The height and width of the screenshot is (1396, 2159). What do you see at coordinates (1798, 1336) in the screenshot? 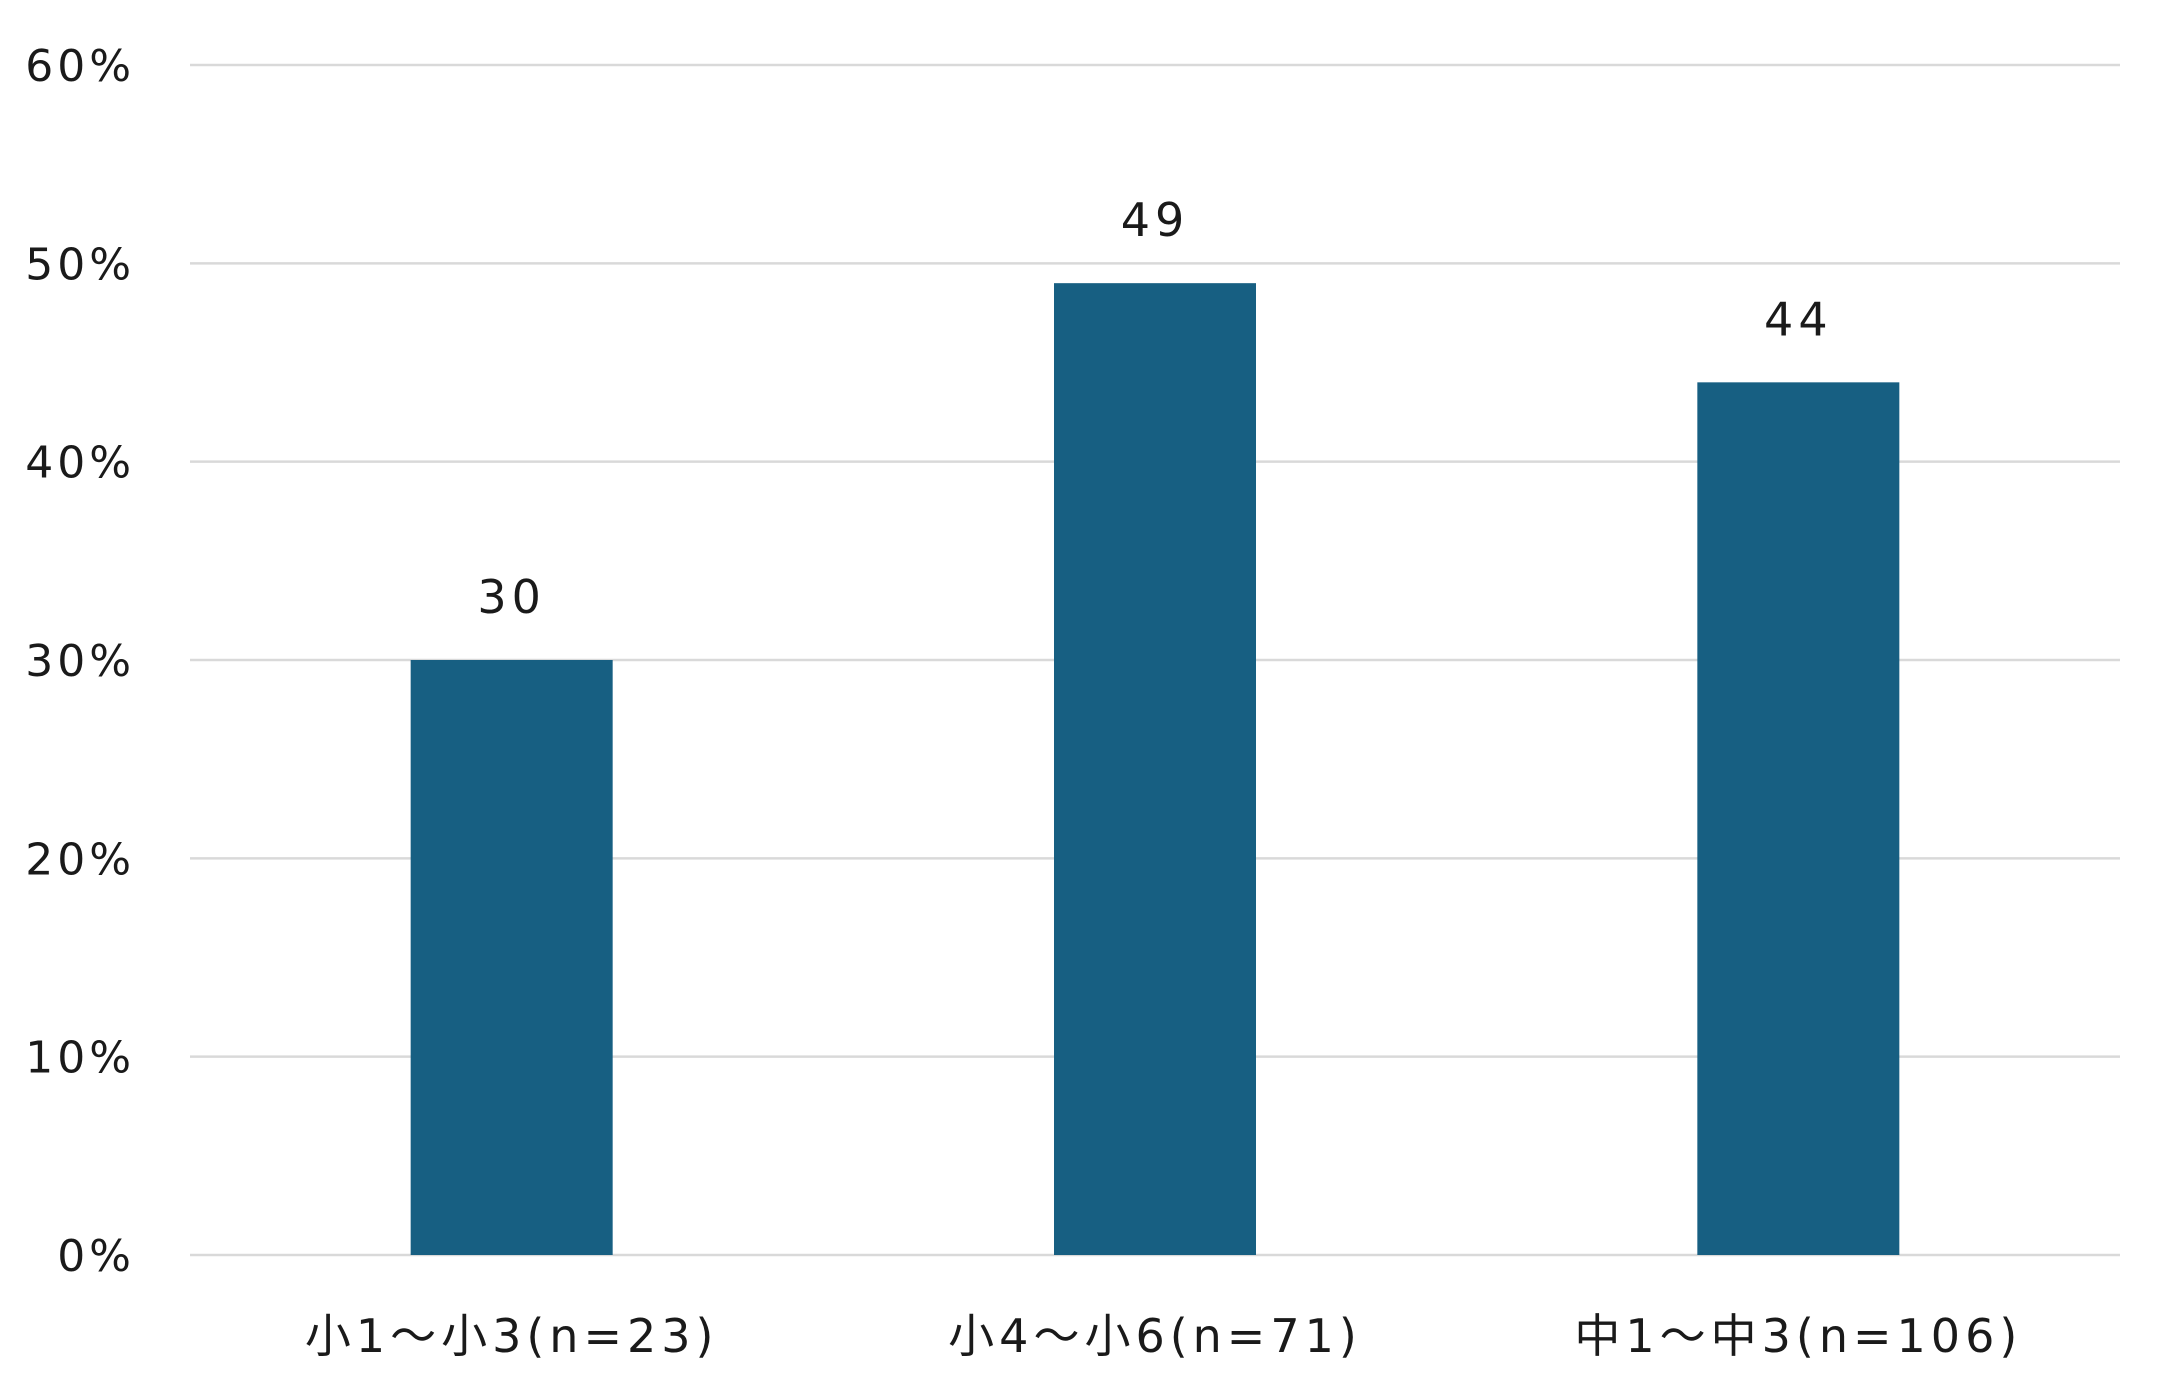
I see `x-category-label: 中1〜中3(n=106)` at bounding box center [1798, 1336].